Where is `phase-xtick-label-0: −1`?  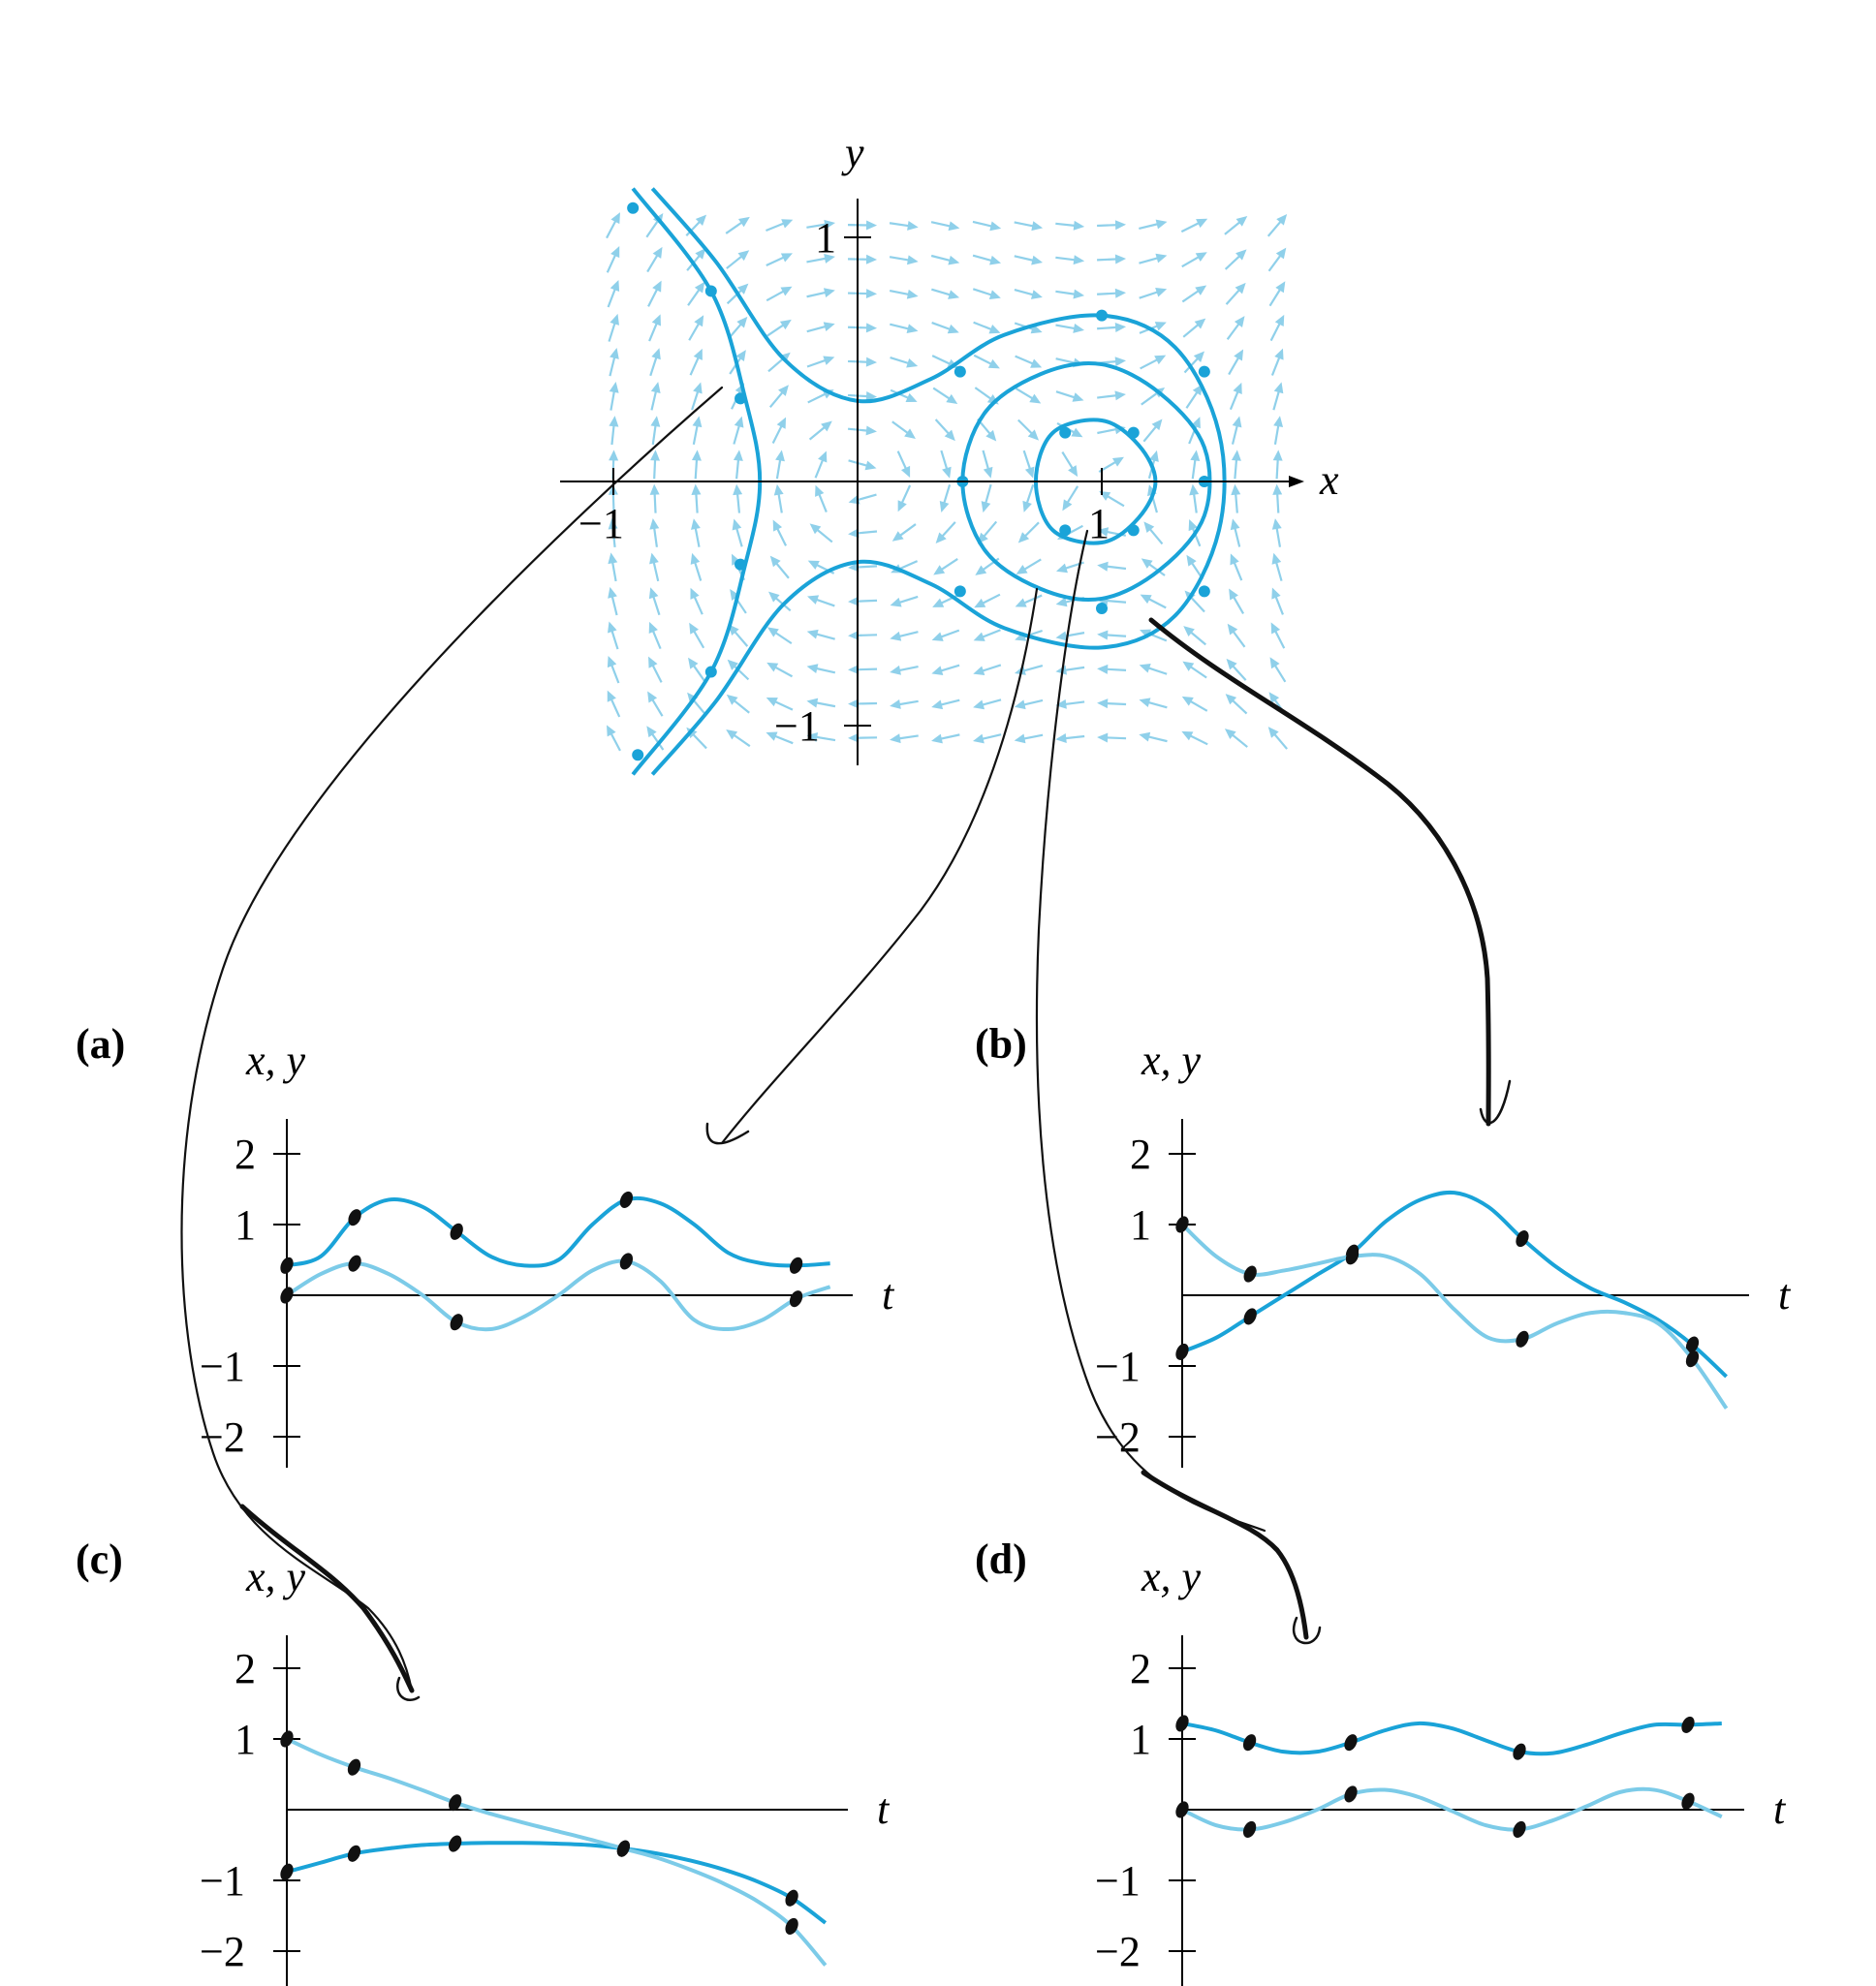
phase-xtick-label-0: −1 is located at coordinates (601, 523).